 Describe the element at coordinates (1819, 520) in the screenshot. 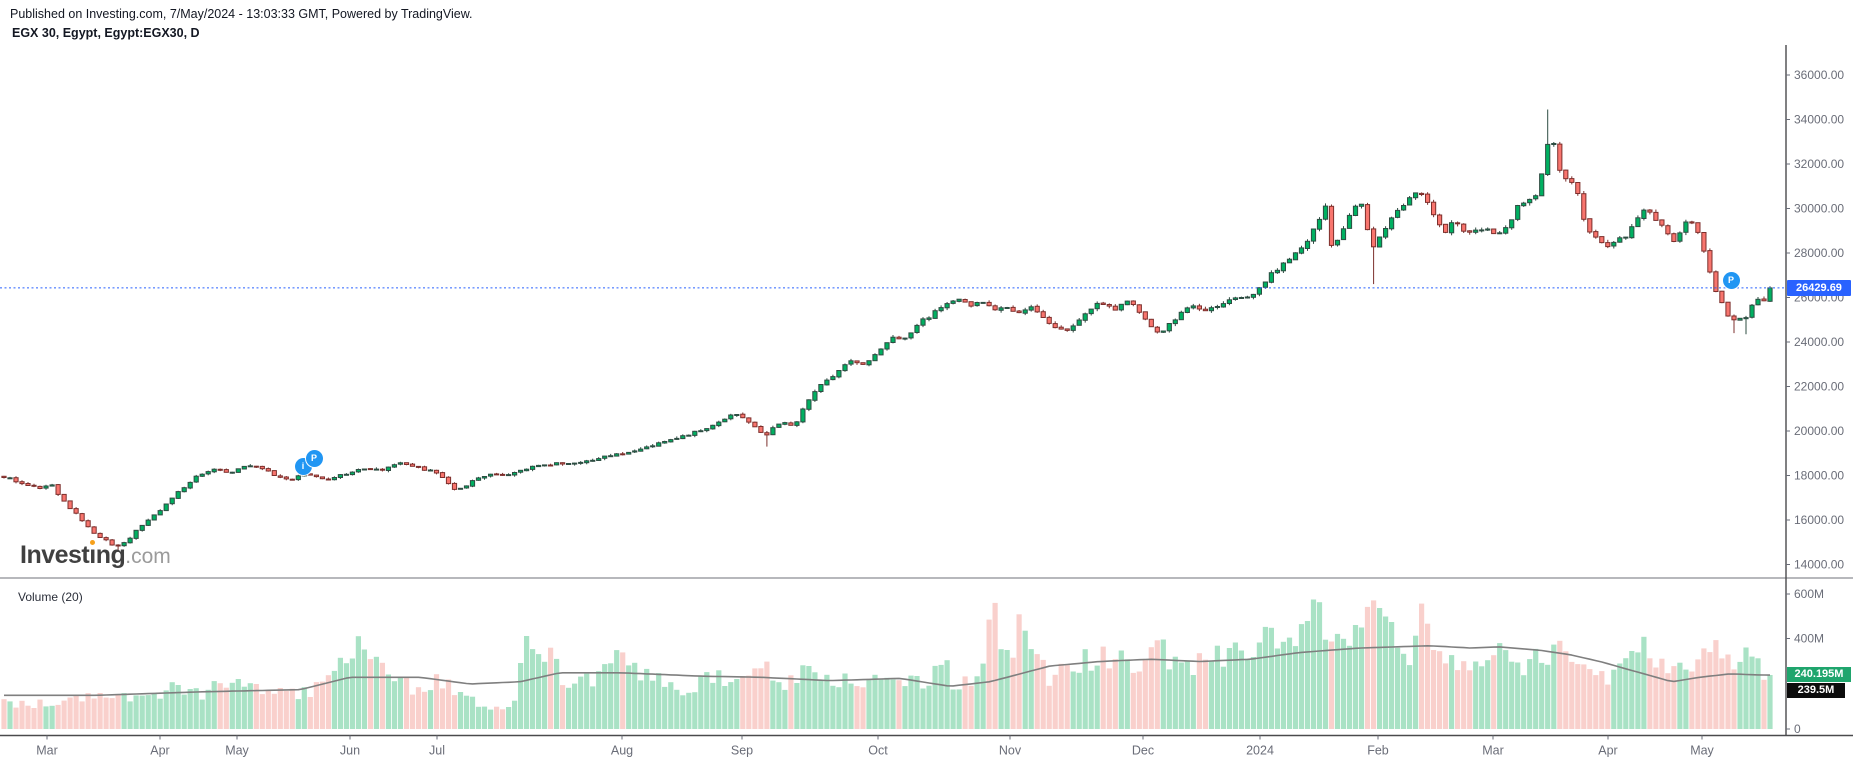

I see `svg-text: 16000.00` at that location.